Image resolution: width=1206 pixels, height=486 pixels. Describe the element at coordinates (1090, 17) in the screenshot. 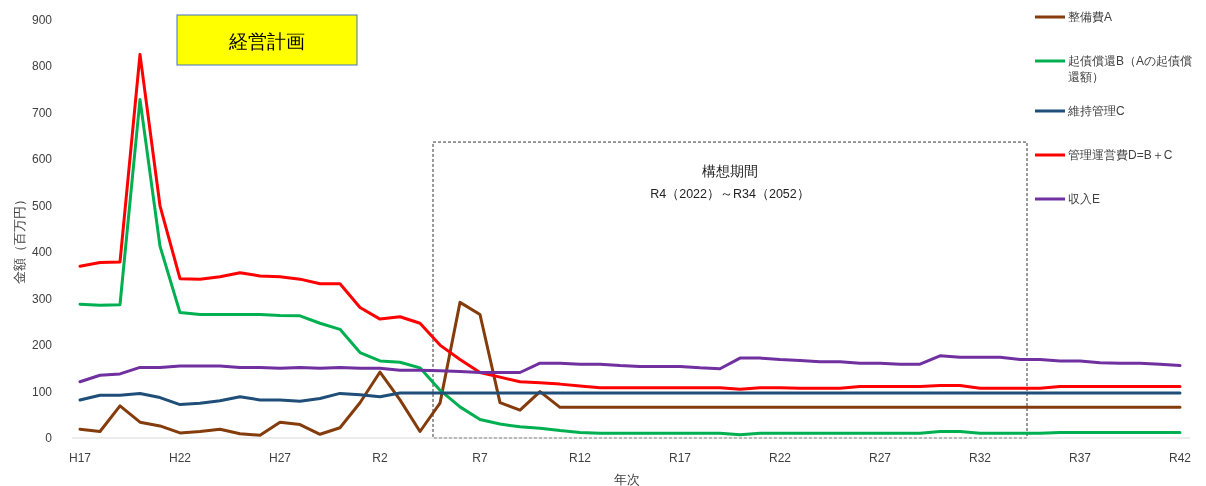

I see `legend-label: 整備費A` at that location.